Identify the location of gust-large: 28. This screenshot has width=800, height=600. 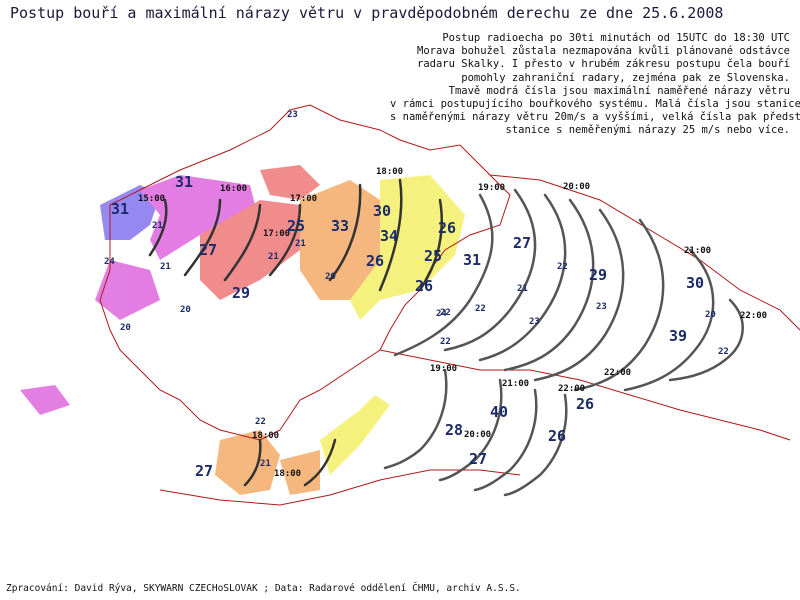
(454, 430).